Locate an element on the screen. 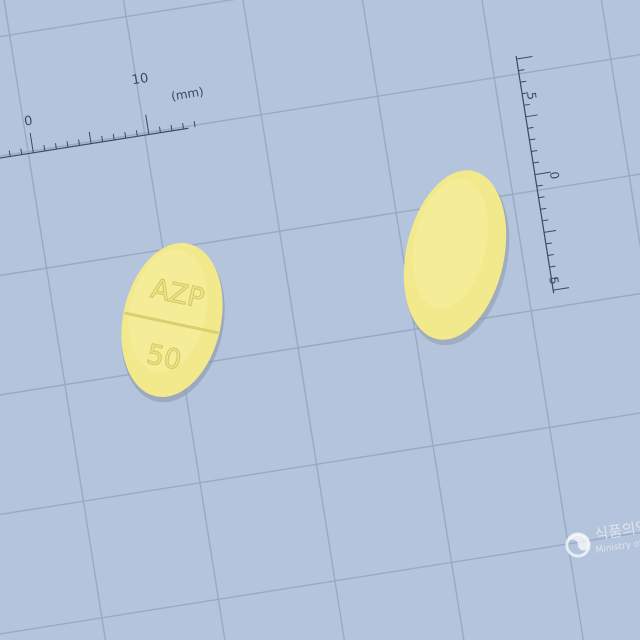 The height and width of the screenshot is (640, 640). pill-front-body is located at coordinates (172, 320).